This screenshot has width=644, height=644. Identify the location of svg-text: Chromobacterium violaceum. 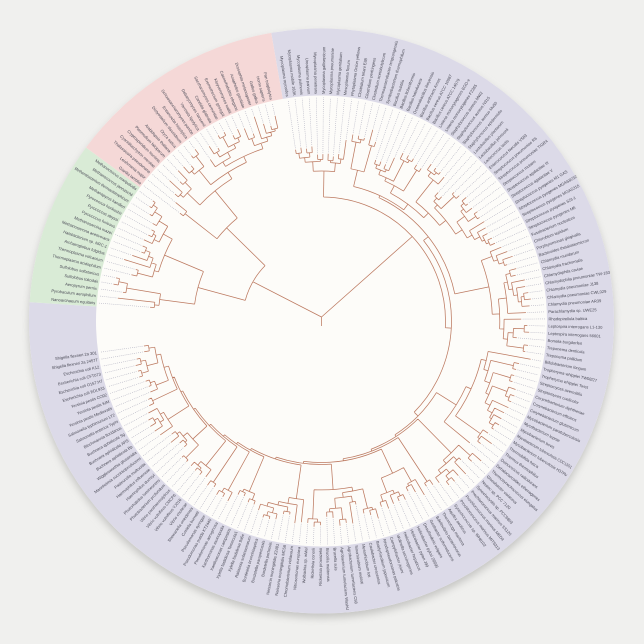
(289, 571).